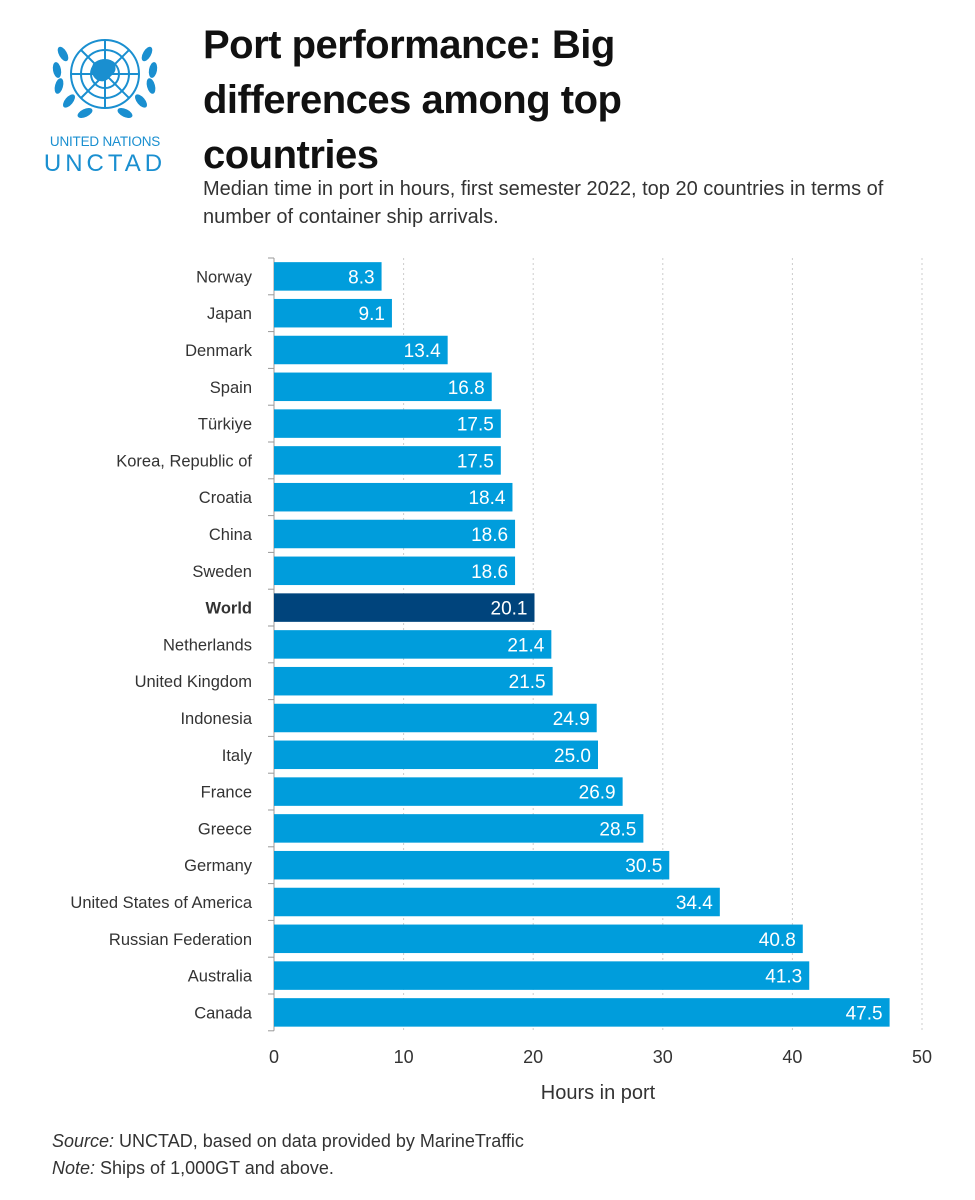  I want to click on x-tick-label: 10, so click(404, 1057).